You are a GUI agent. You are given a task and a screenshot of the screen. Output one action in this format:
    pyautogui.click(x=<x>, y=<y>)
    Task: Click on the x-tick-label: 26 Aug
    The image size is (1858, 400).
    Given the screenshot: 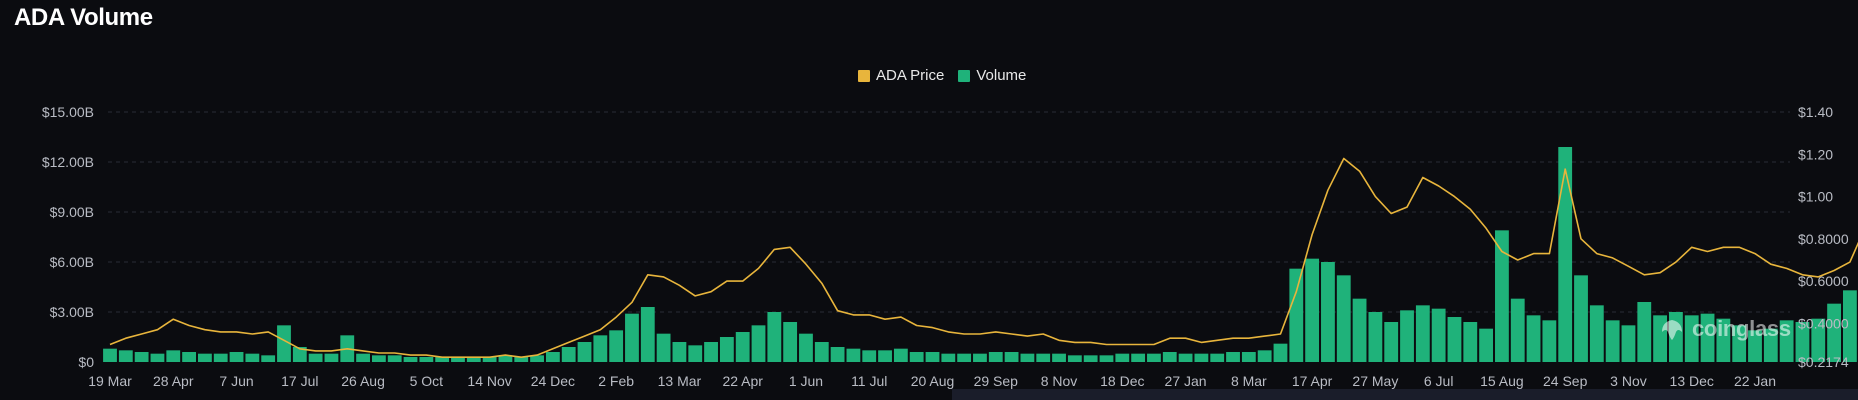 What is the action you would take?
    pyautogui.click(x=363, y=381)
    